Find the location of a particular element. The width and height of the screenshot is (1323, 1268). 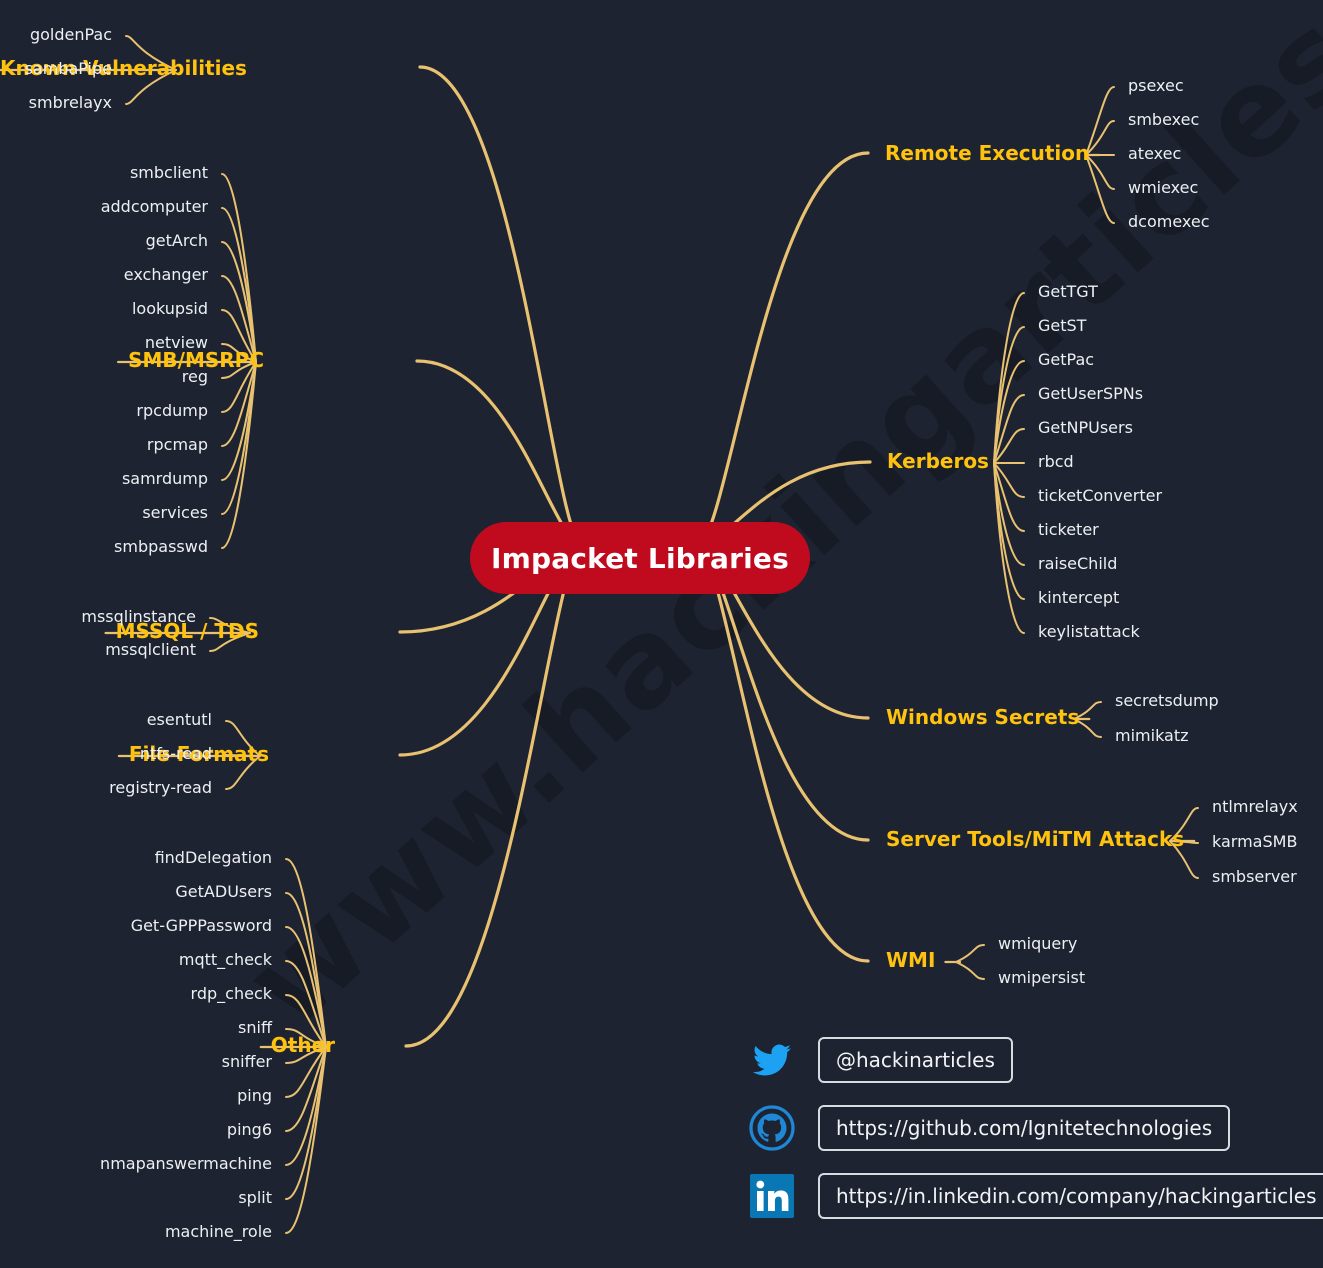

branch-label-other: Other is located at coordinates (302, 1045).